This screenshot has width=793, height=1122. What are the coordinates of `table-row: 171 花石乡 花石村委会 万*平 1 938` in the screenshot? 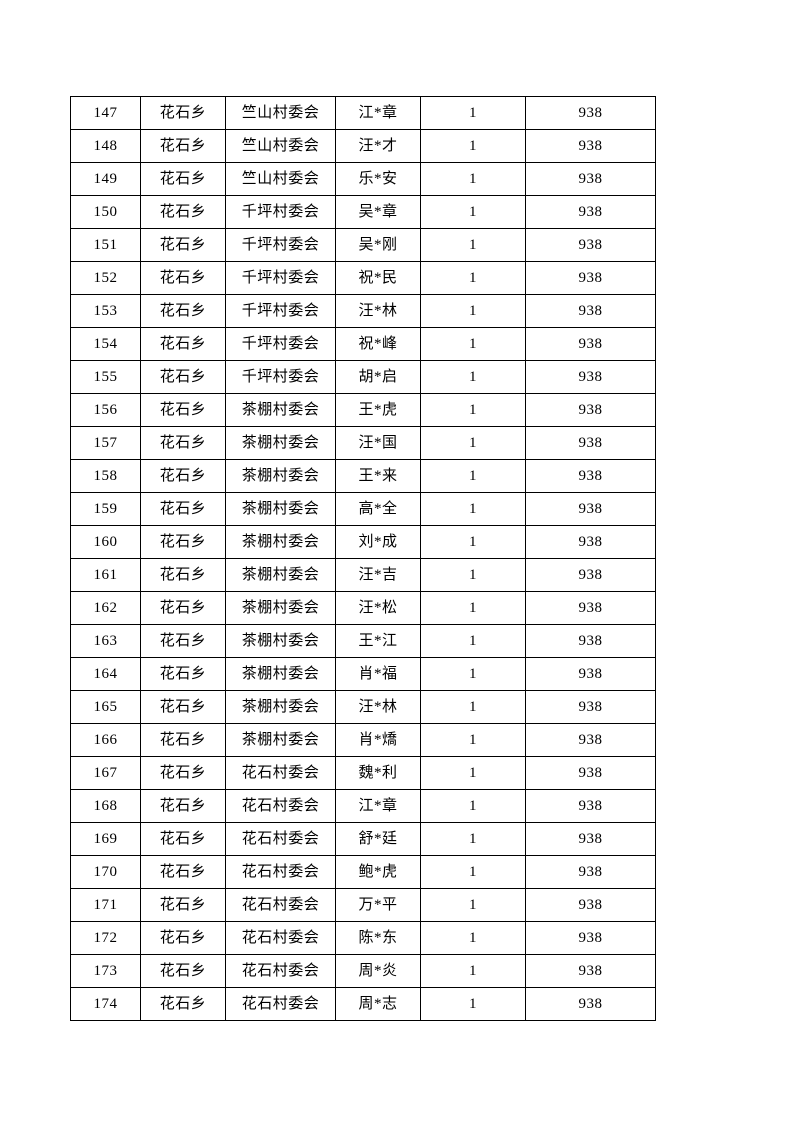 It's located at (363, 905).